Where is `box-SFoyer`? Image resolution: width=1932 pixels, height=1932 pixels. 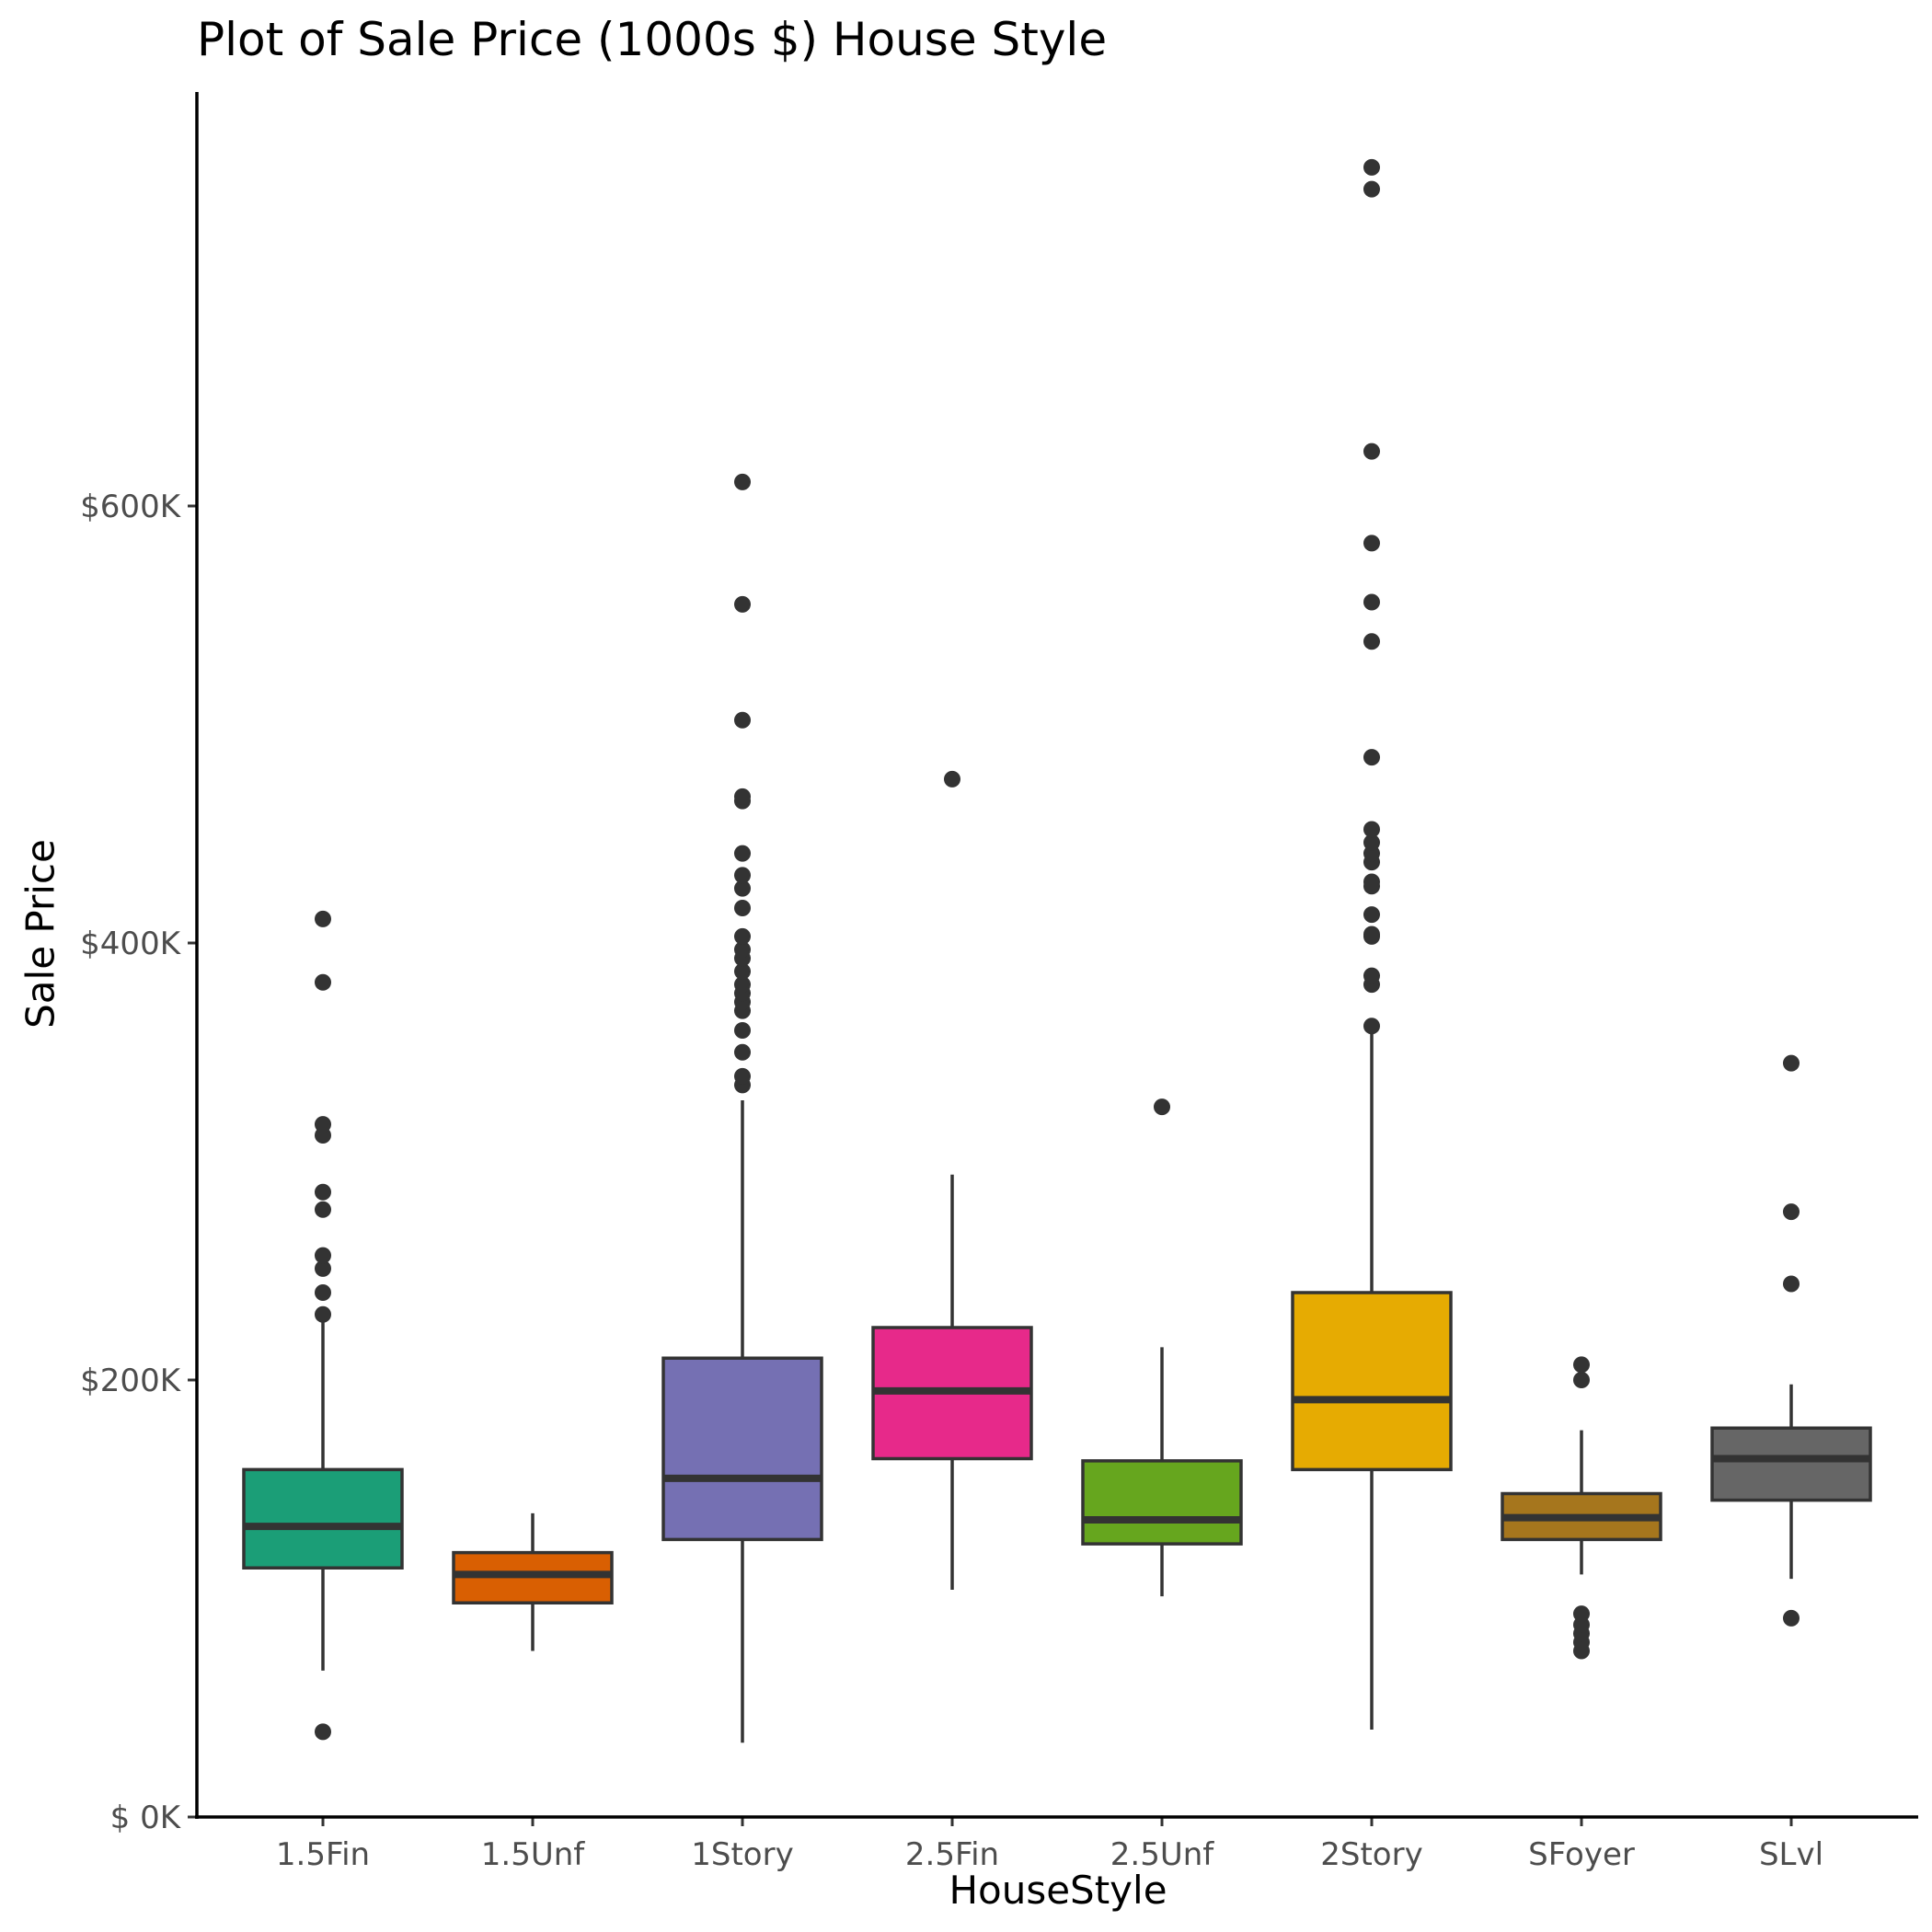 box-SFoyer is located at coordinates (1581, 1508).